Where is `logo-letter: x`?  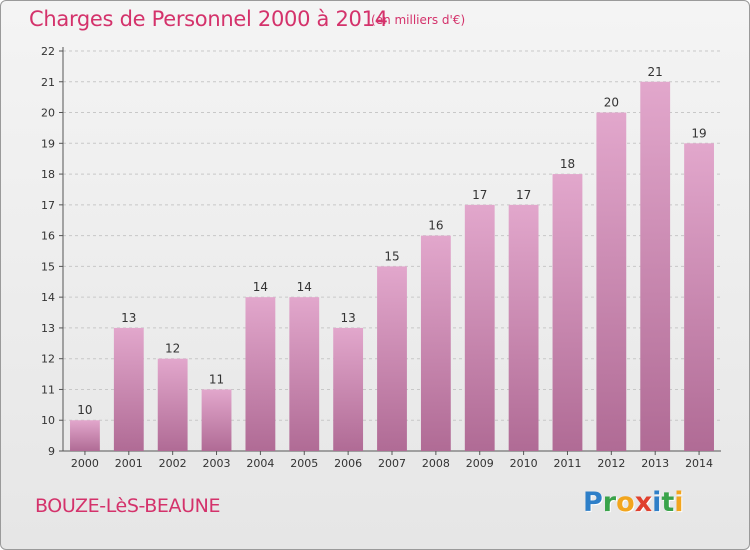
logo-letter: x is located at coordinates (643, 502).